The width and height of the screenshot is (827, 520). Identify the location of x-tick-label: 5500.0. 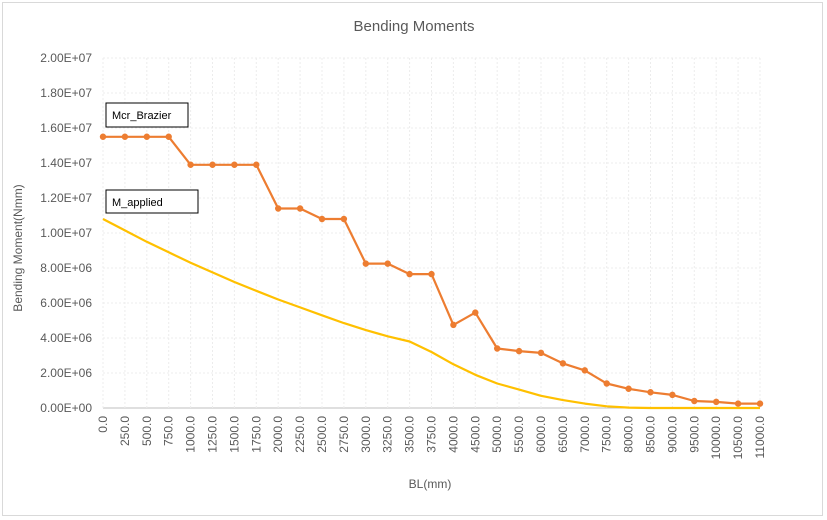
(519, 434).